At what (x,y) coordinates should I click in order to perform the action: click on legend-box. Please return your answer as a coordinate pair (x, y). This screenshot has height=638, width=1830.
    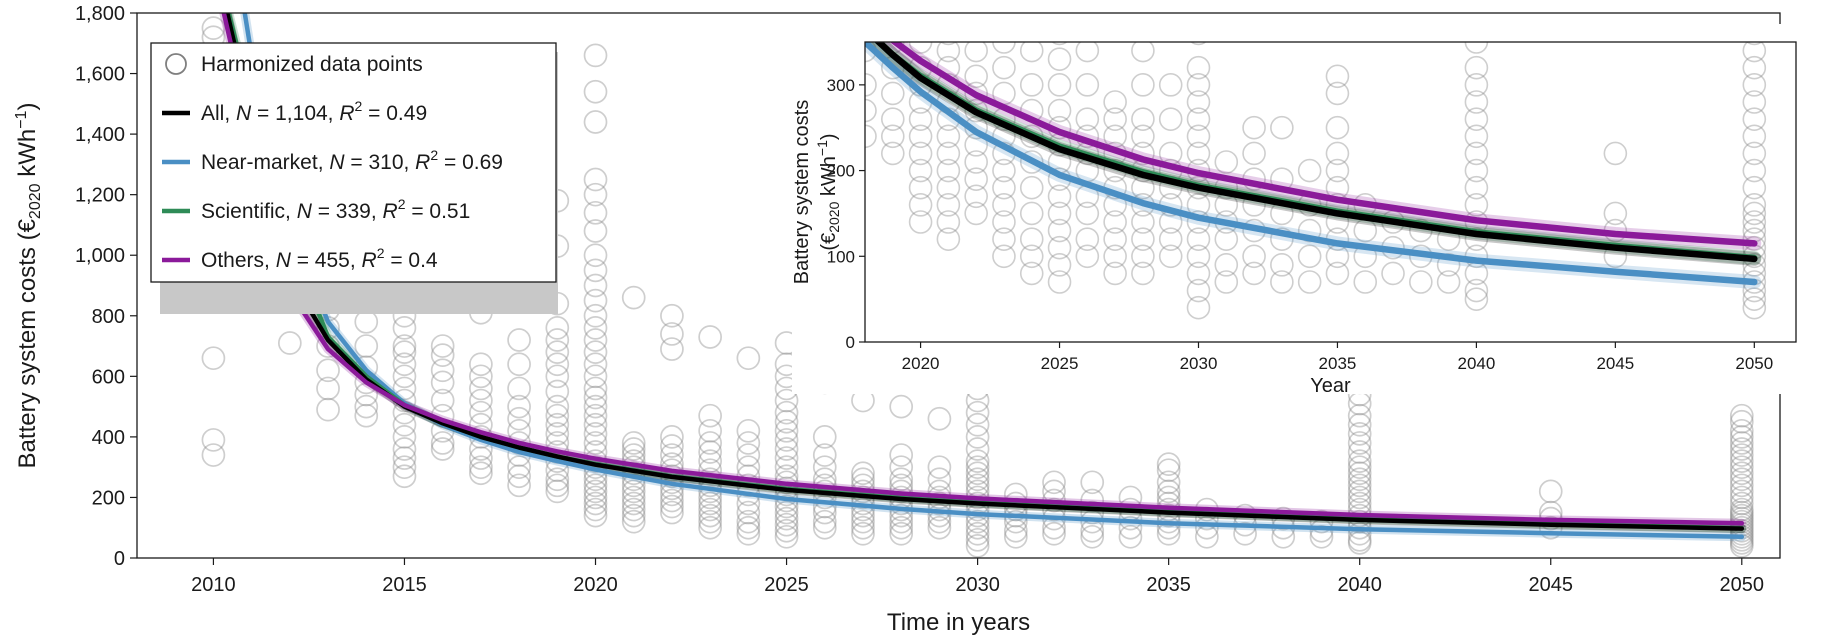
    Looking at the image, I should click on (353, 162).